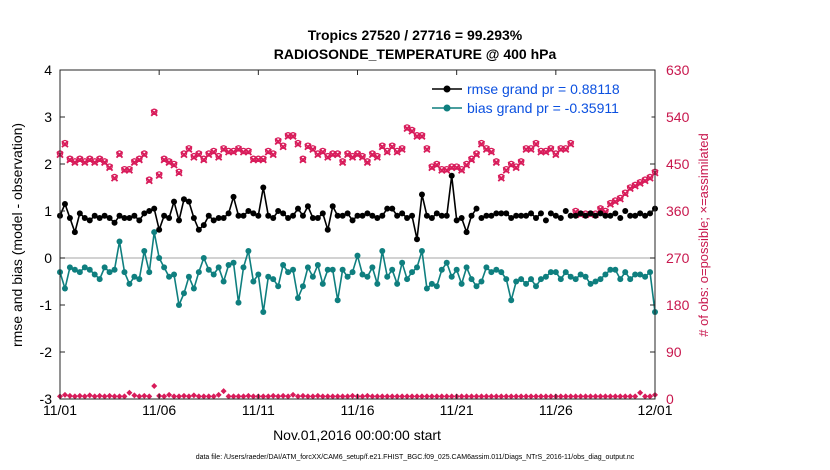 This screenshot has width=830, height=470. Describe the element at coordinates (678, 211) in the screenshot. I see `y-tick-label-right: 360` at that location.